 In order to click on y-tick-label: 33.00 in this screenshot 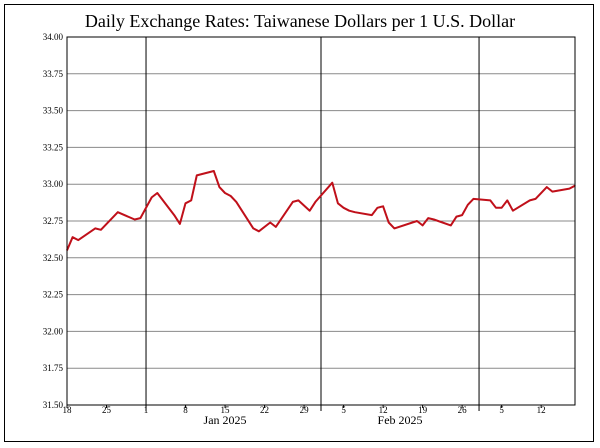, I will do `click(53, 184)`.